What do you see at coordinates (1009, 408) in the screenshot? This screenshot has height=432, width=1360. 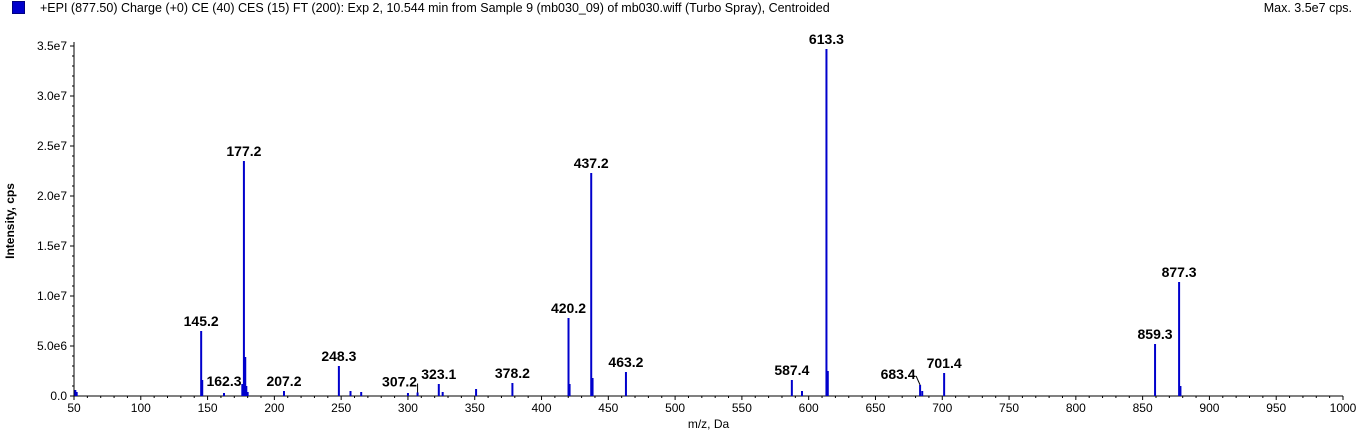 I see `x-tick-label: 750` at bounding box center [1009, 408].